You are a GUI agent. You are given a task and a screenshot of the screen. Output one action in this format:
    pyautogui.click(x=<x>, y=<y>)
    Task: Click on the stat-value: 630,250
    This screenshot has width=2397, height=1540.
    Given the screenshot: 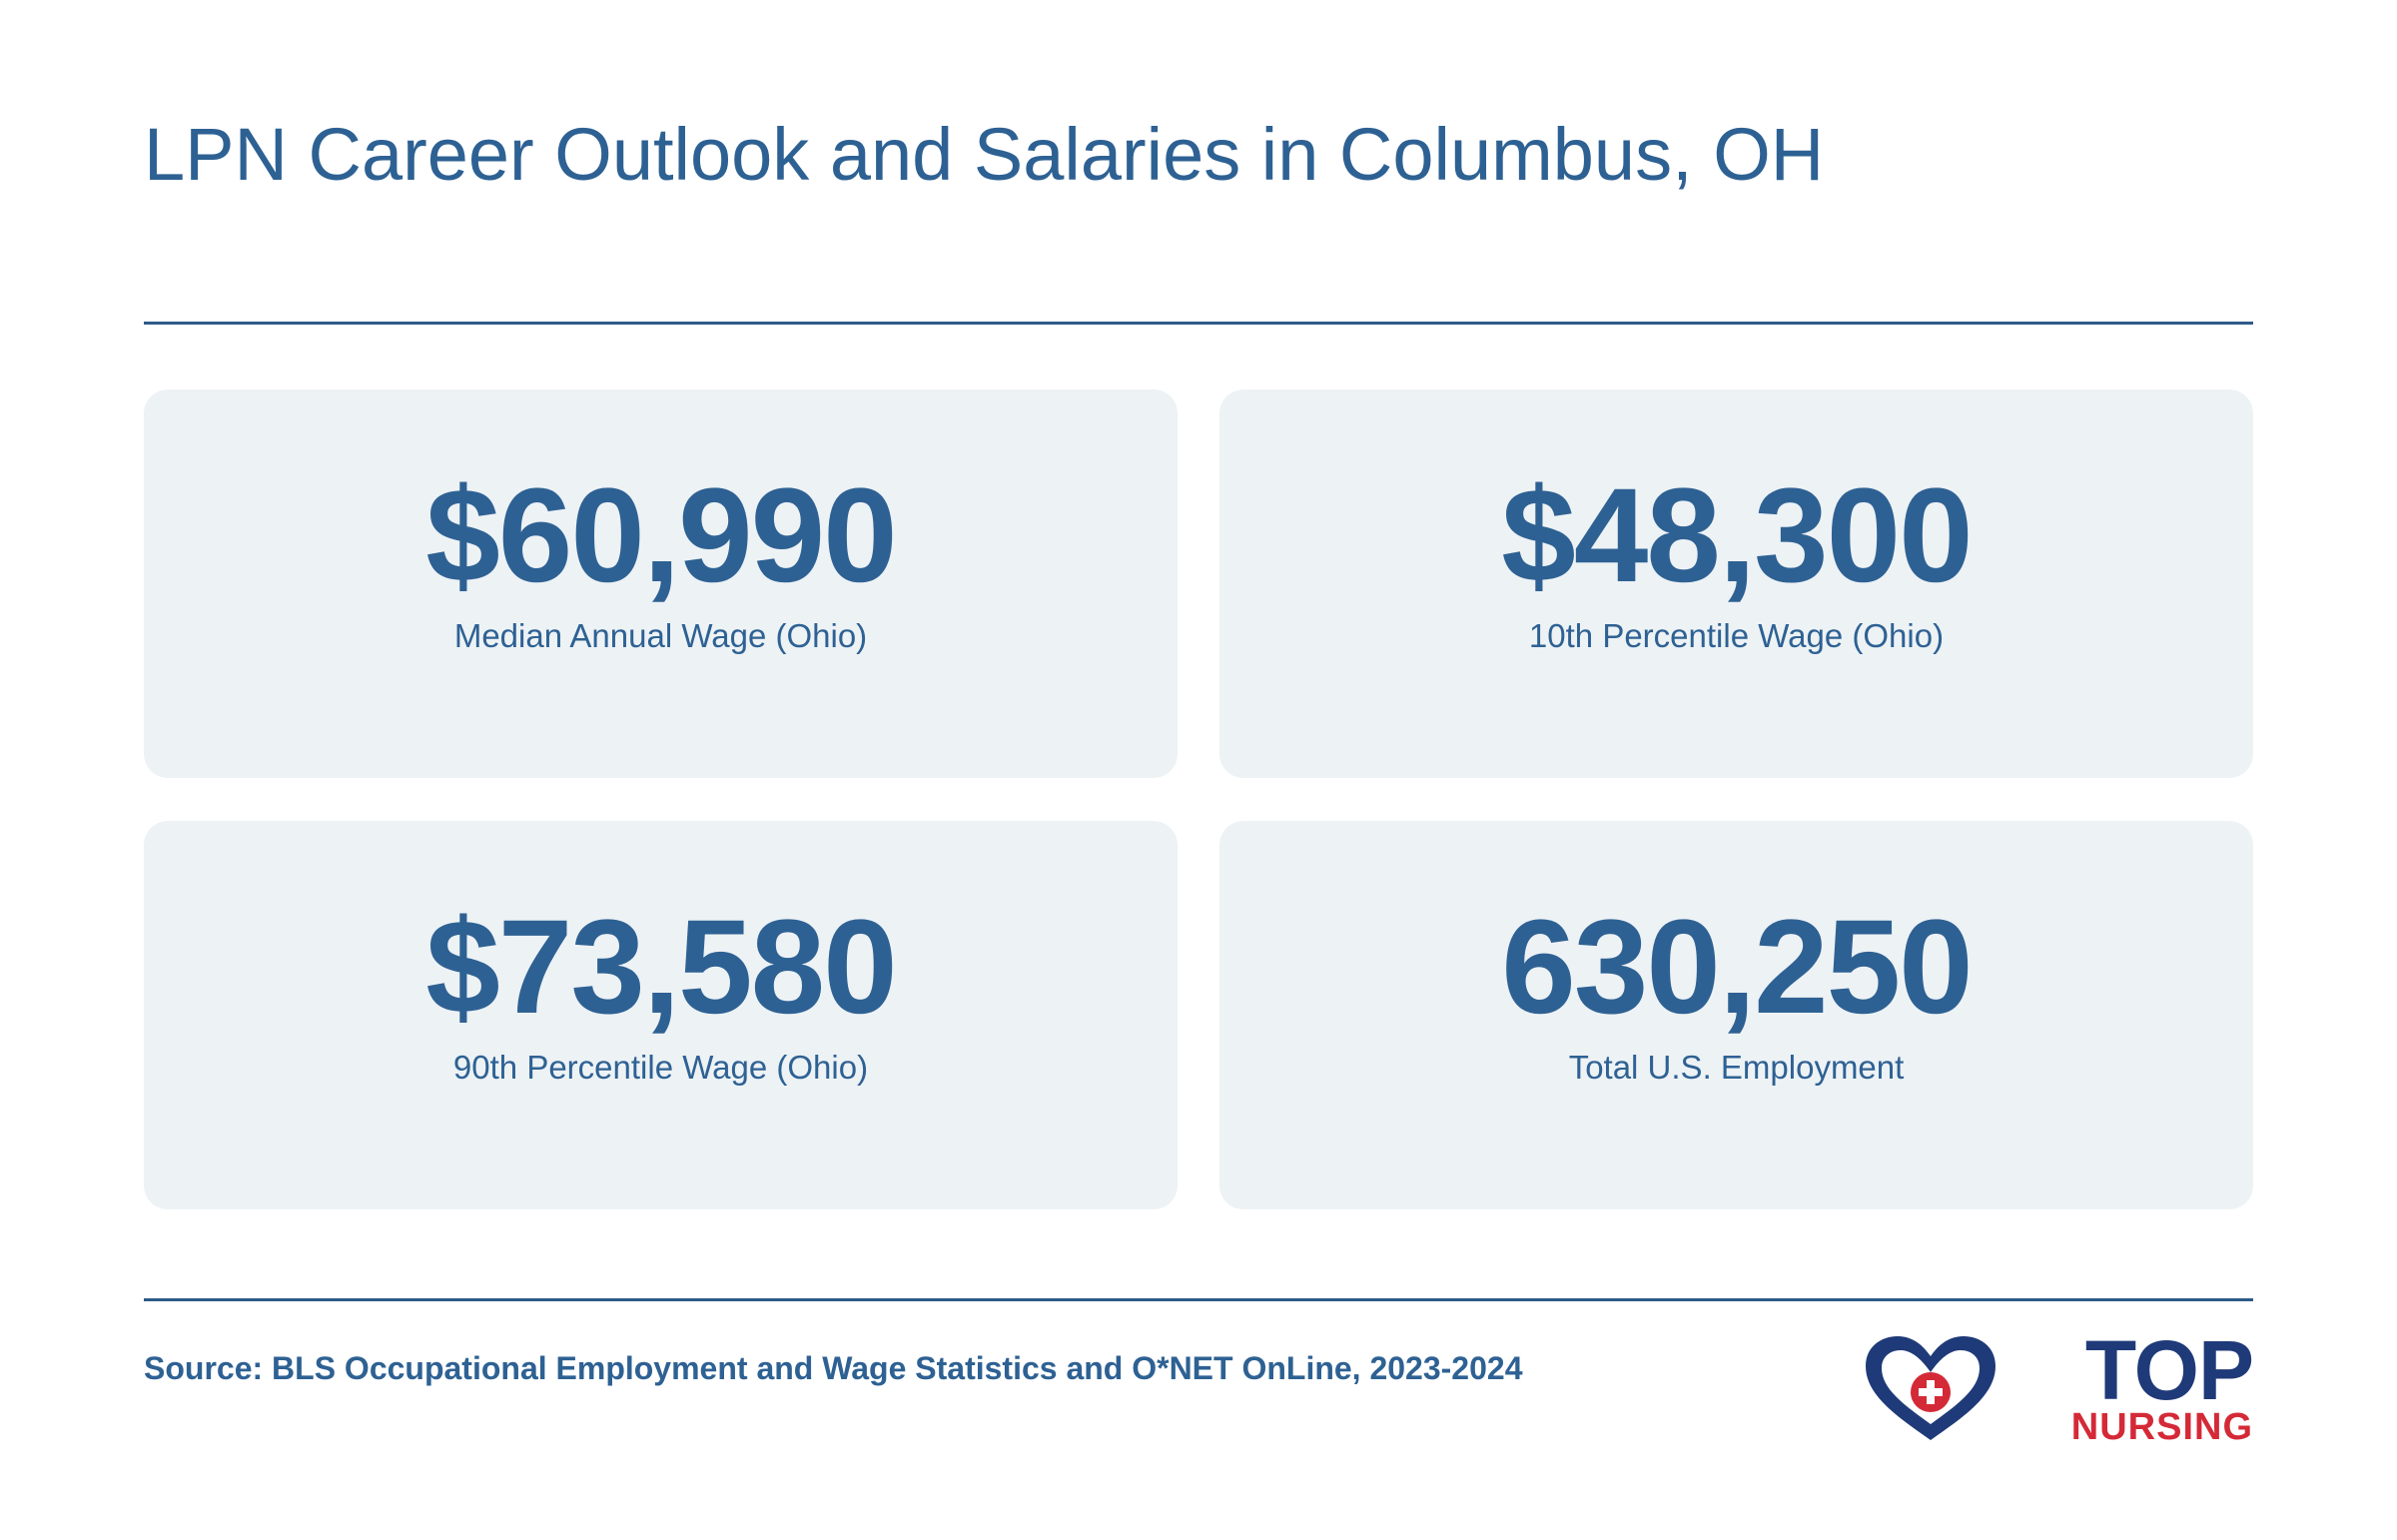 What is the action you would take?
    pyautogui.click(x=1737, y=968)
    